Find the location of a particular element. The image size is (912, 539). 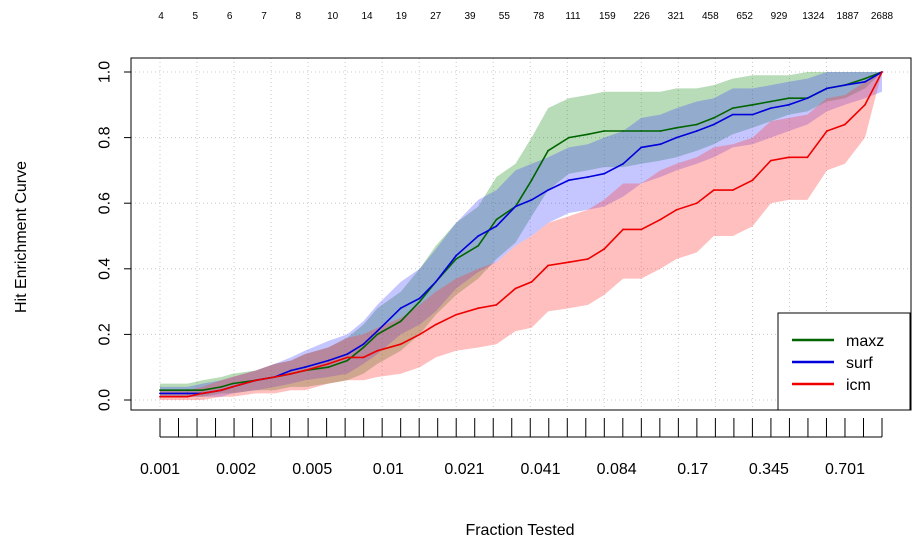

y-tick-label: 0.2 is located at coordinates (105, 334).